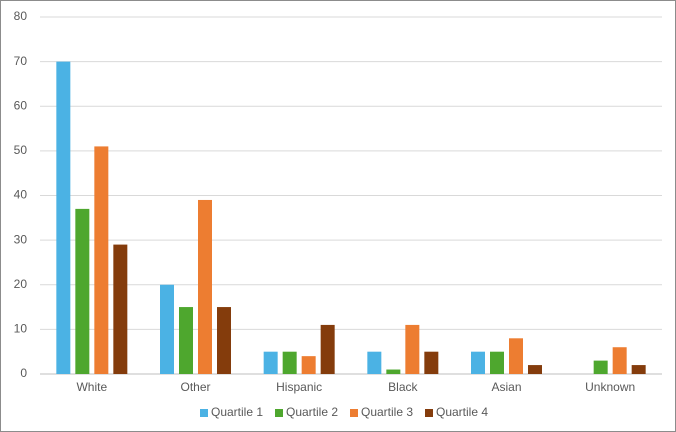  What do you see at coordinates (462, 412) in the screenshot?
I see `legend-label: Quartile 4` at bounding box center [462, 412].